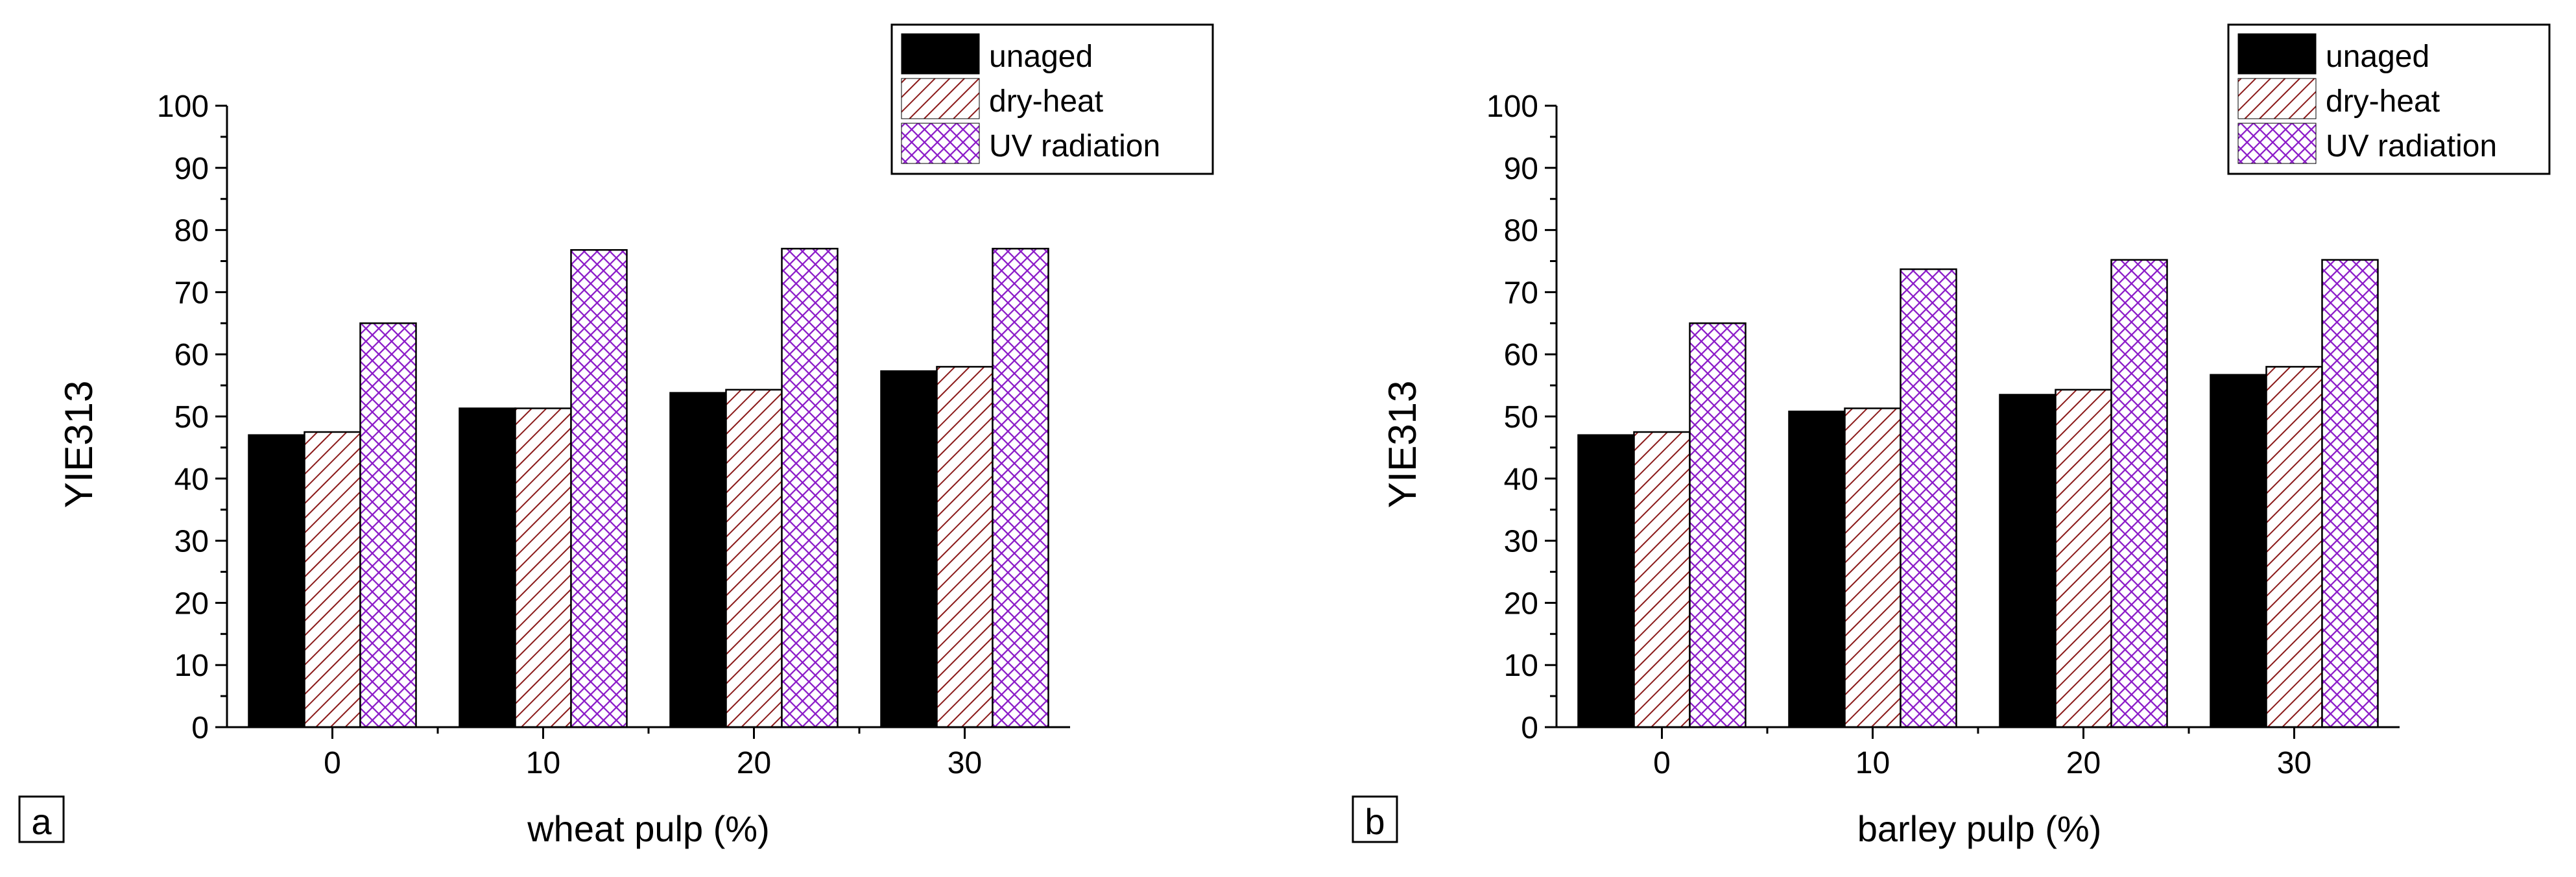  Describe the element at coordinates (648, 828) in the screenshot. I see `x-axis-label: wheat pulp (%)` at that location.